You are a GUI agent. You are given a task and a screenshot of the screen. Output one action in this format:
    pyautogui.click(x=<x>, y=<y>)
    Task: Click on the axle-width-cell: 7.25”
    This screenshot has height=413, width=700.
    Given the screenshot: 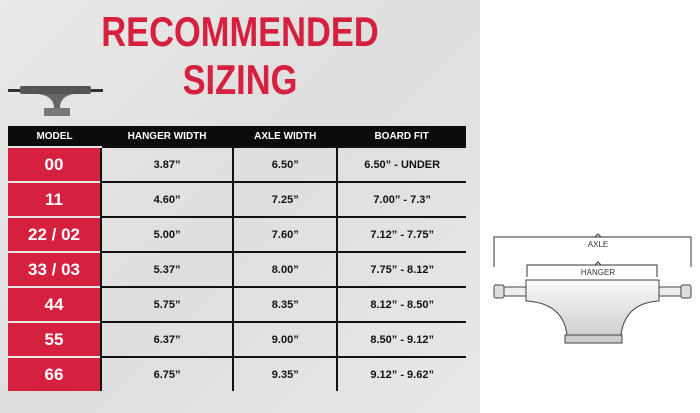 What is the action you would take?
    pyautogui.click(x=285, y=199)
    